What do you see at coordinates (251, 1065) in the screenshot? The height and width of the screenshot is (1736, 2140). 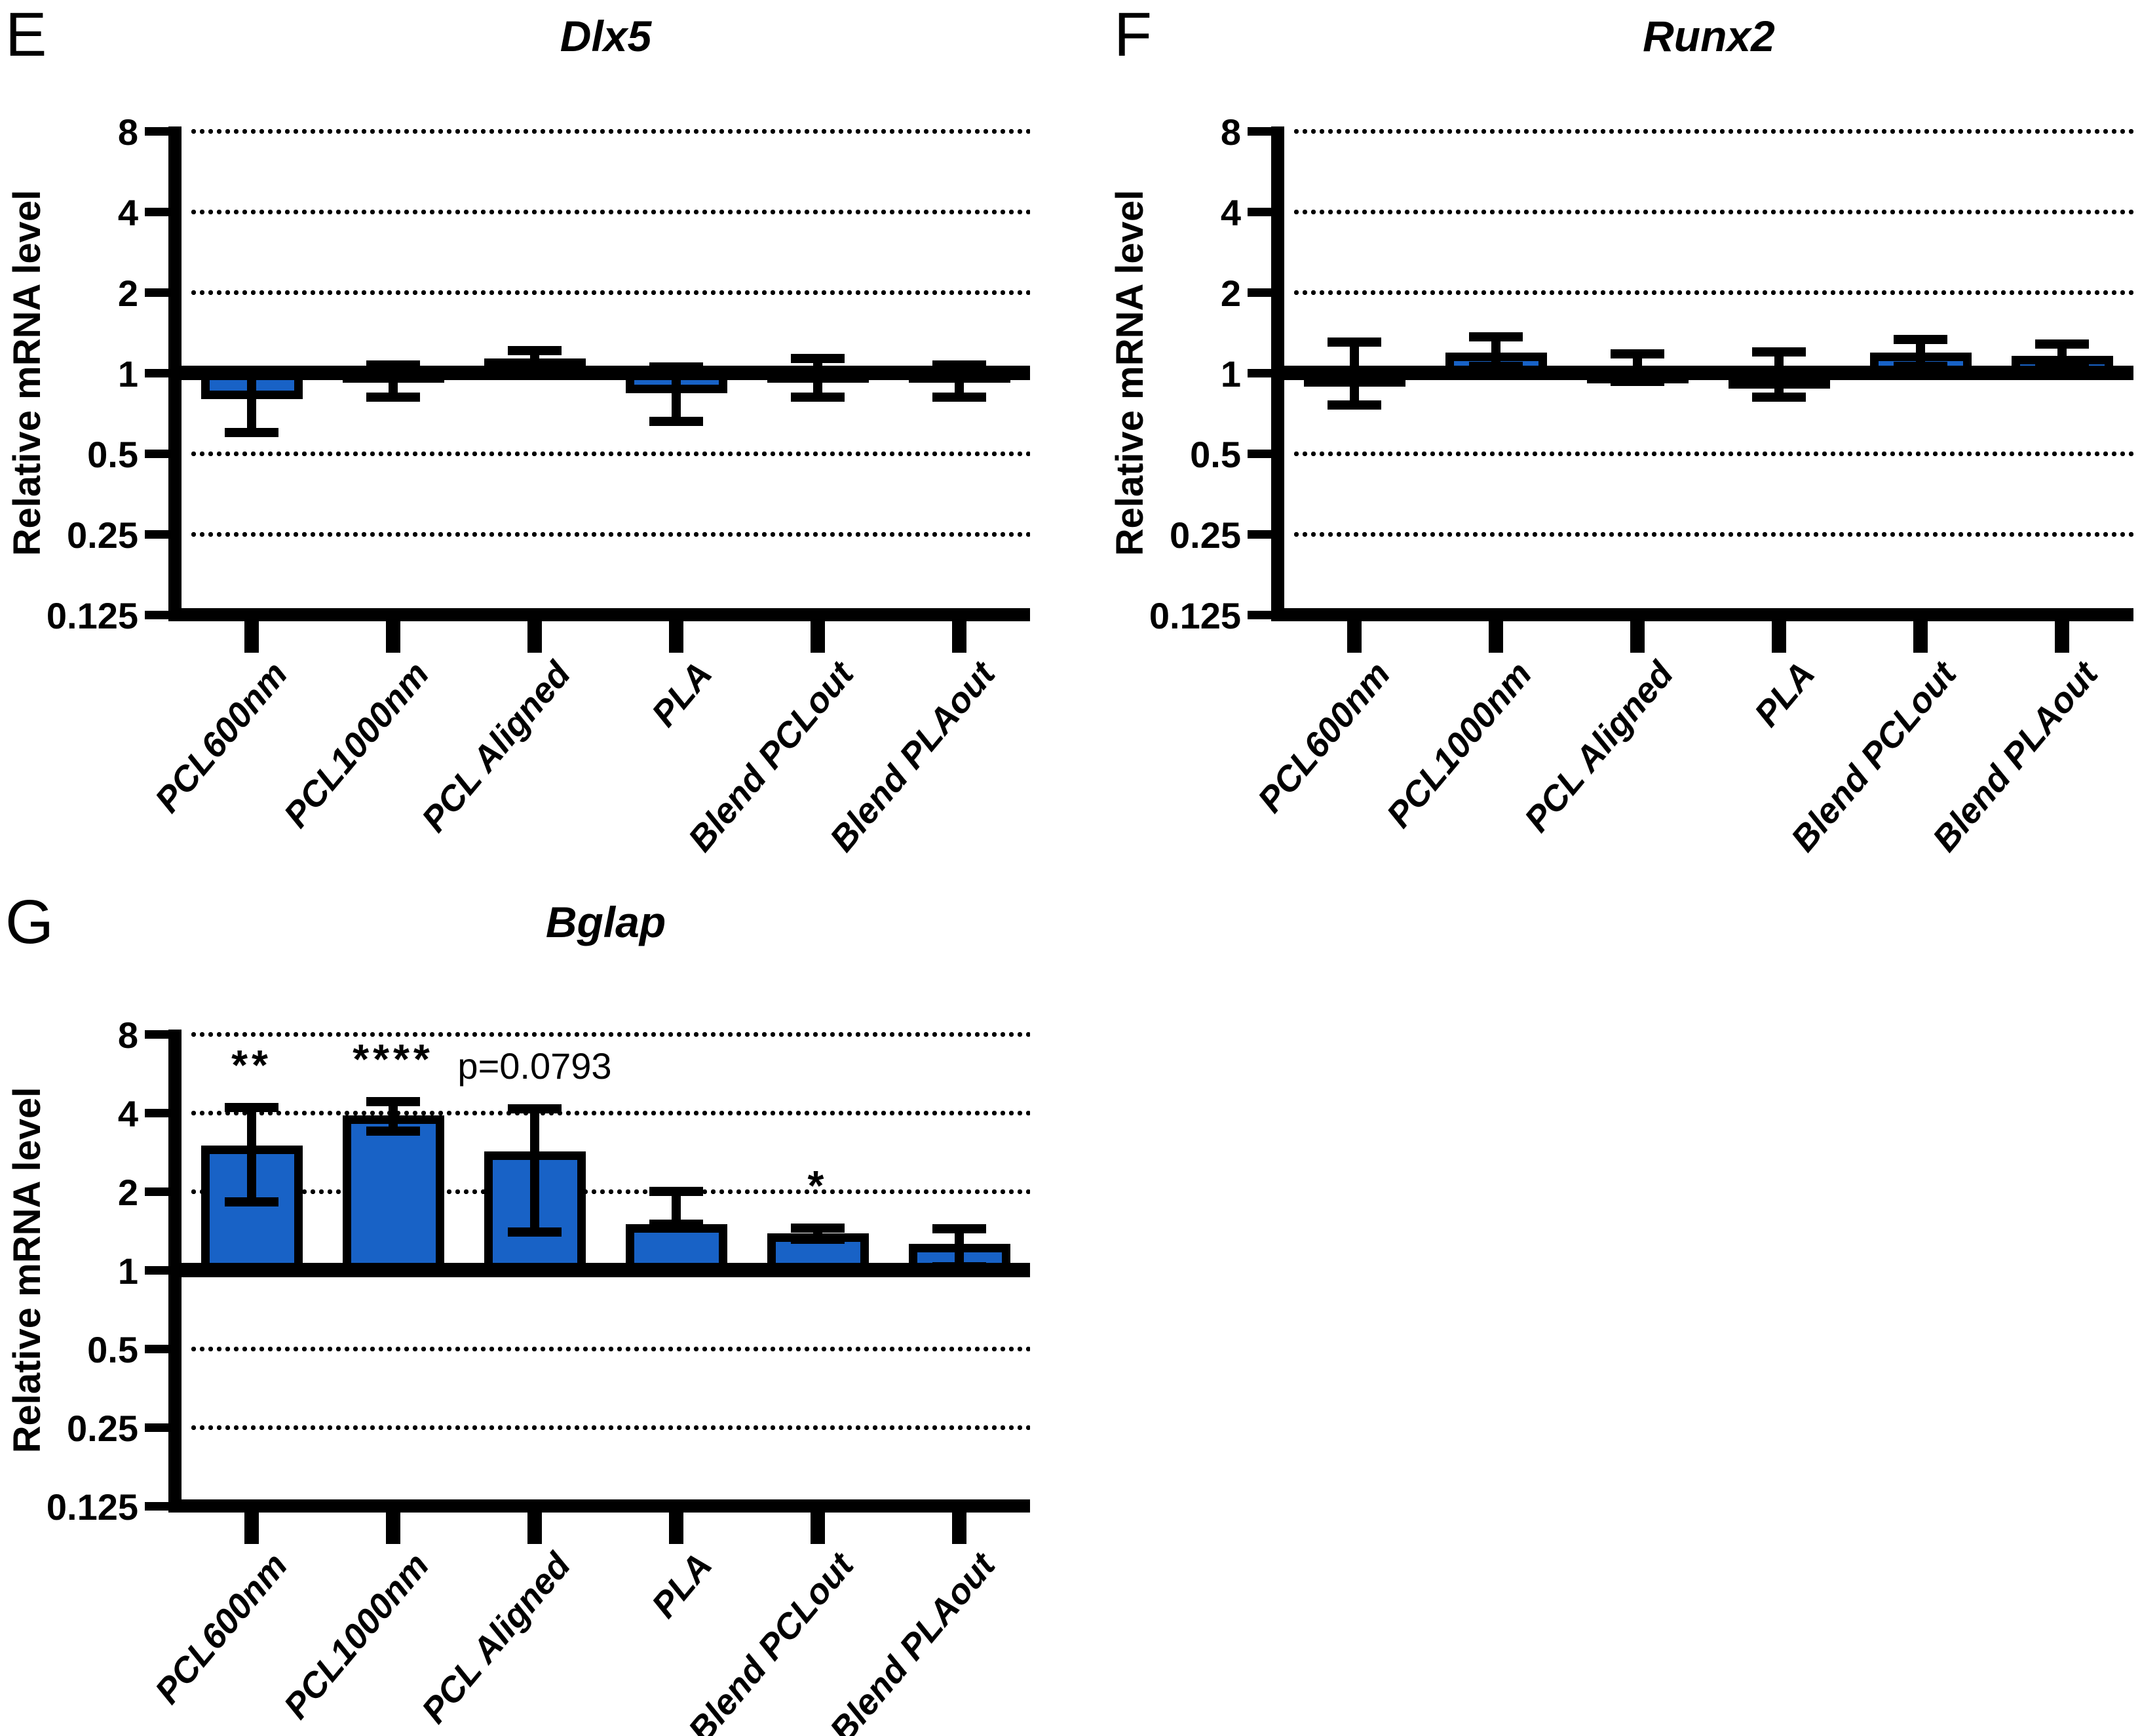 I see `significance-annotation-pcl600nm: **` at bounding box center [251, 1065].